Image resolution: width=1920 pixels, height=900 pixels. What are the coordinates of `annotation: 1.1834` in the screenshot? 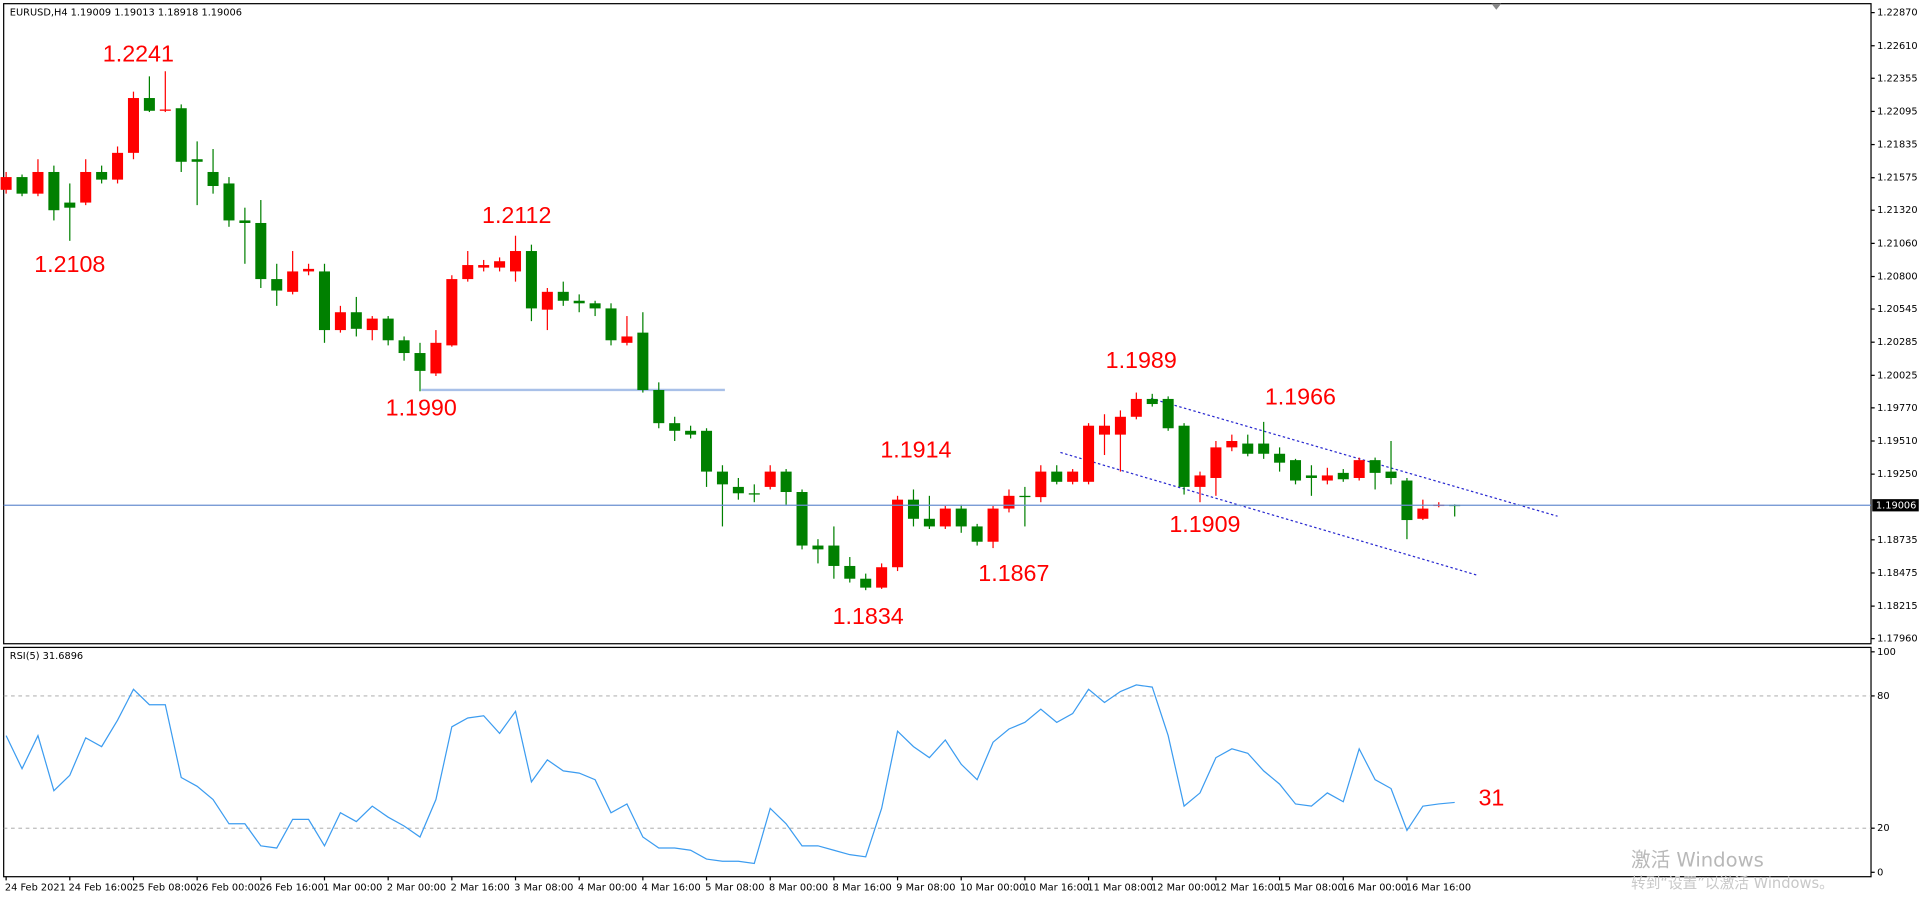 It's located at (868, 616).